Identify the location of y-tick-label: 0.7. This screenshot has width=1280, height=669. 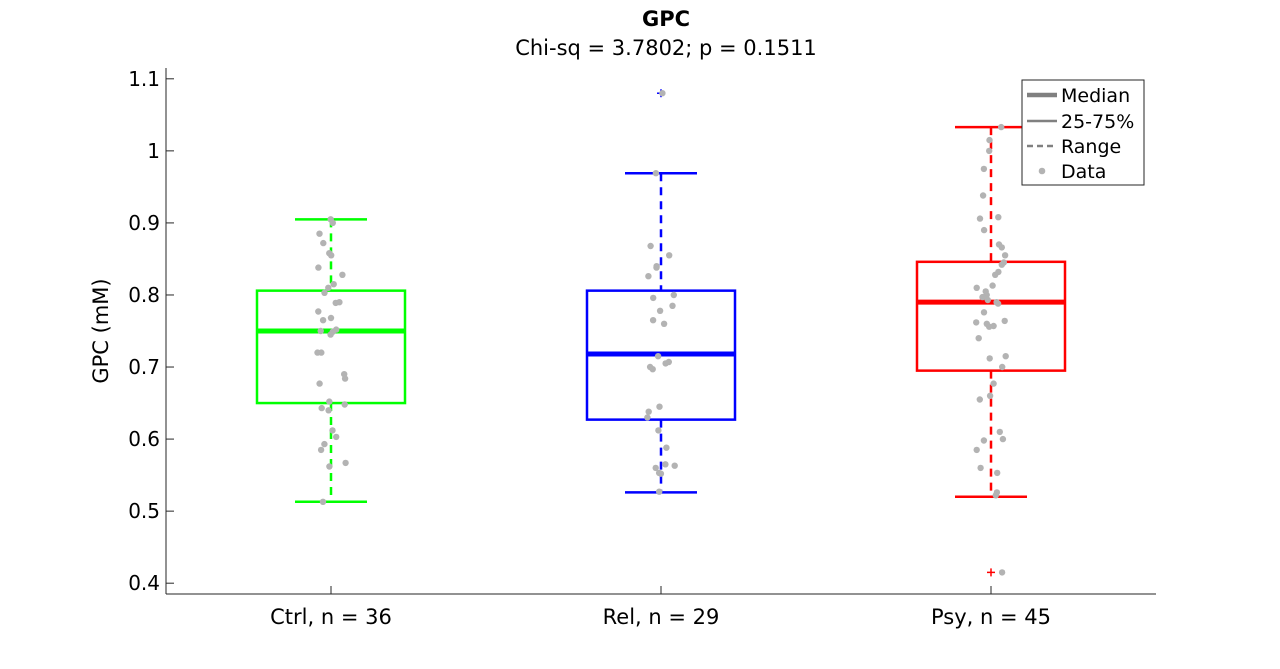
(144, 367).